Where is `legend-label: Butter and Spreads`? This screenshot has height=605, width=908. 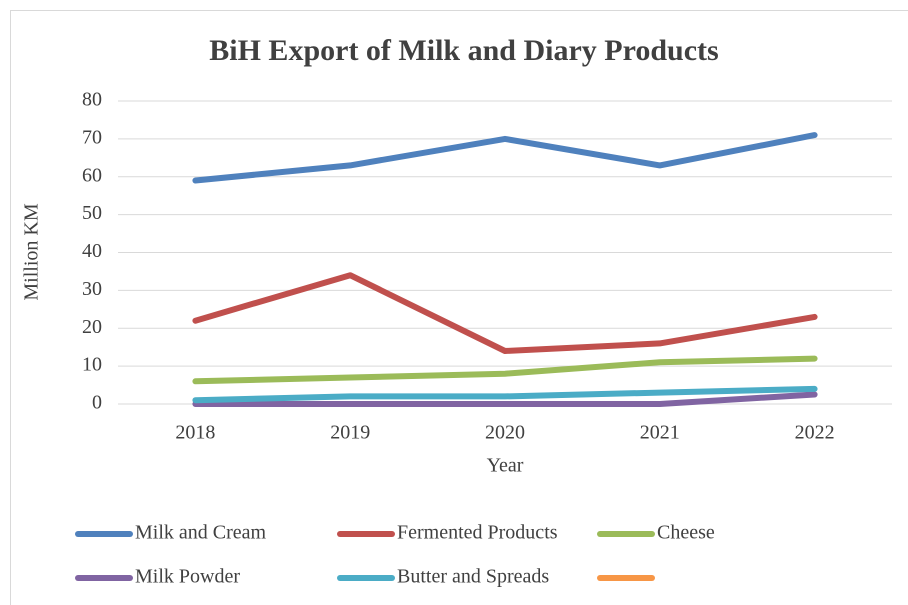
legend-label: Butter and Spreads is located at coordinates (473, 577).